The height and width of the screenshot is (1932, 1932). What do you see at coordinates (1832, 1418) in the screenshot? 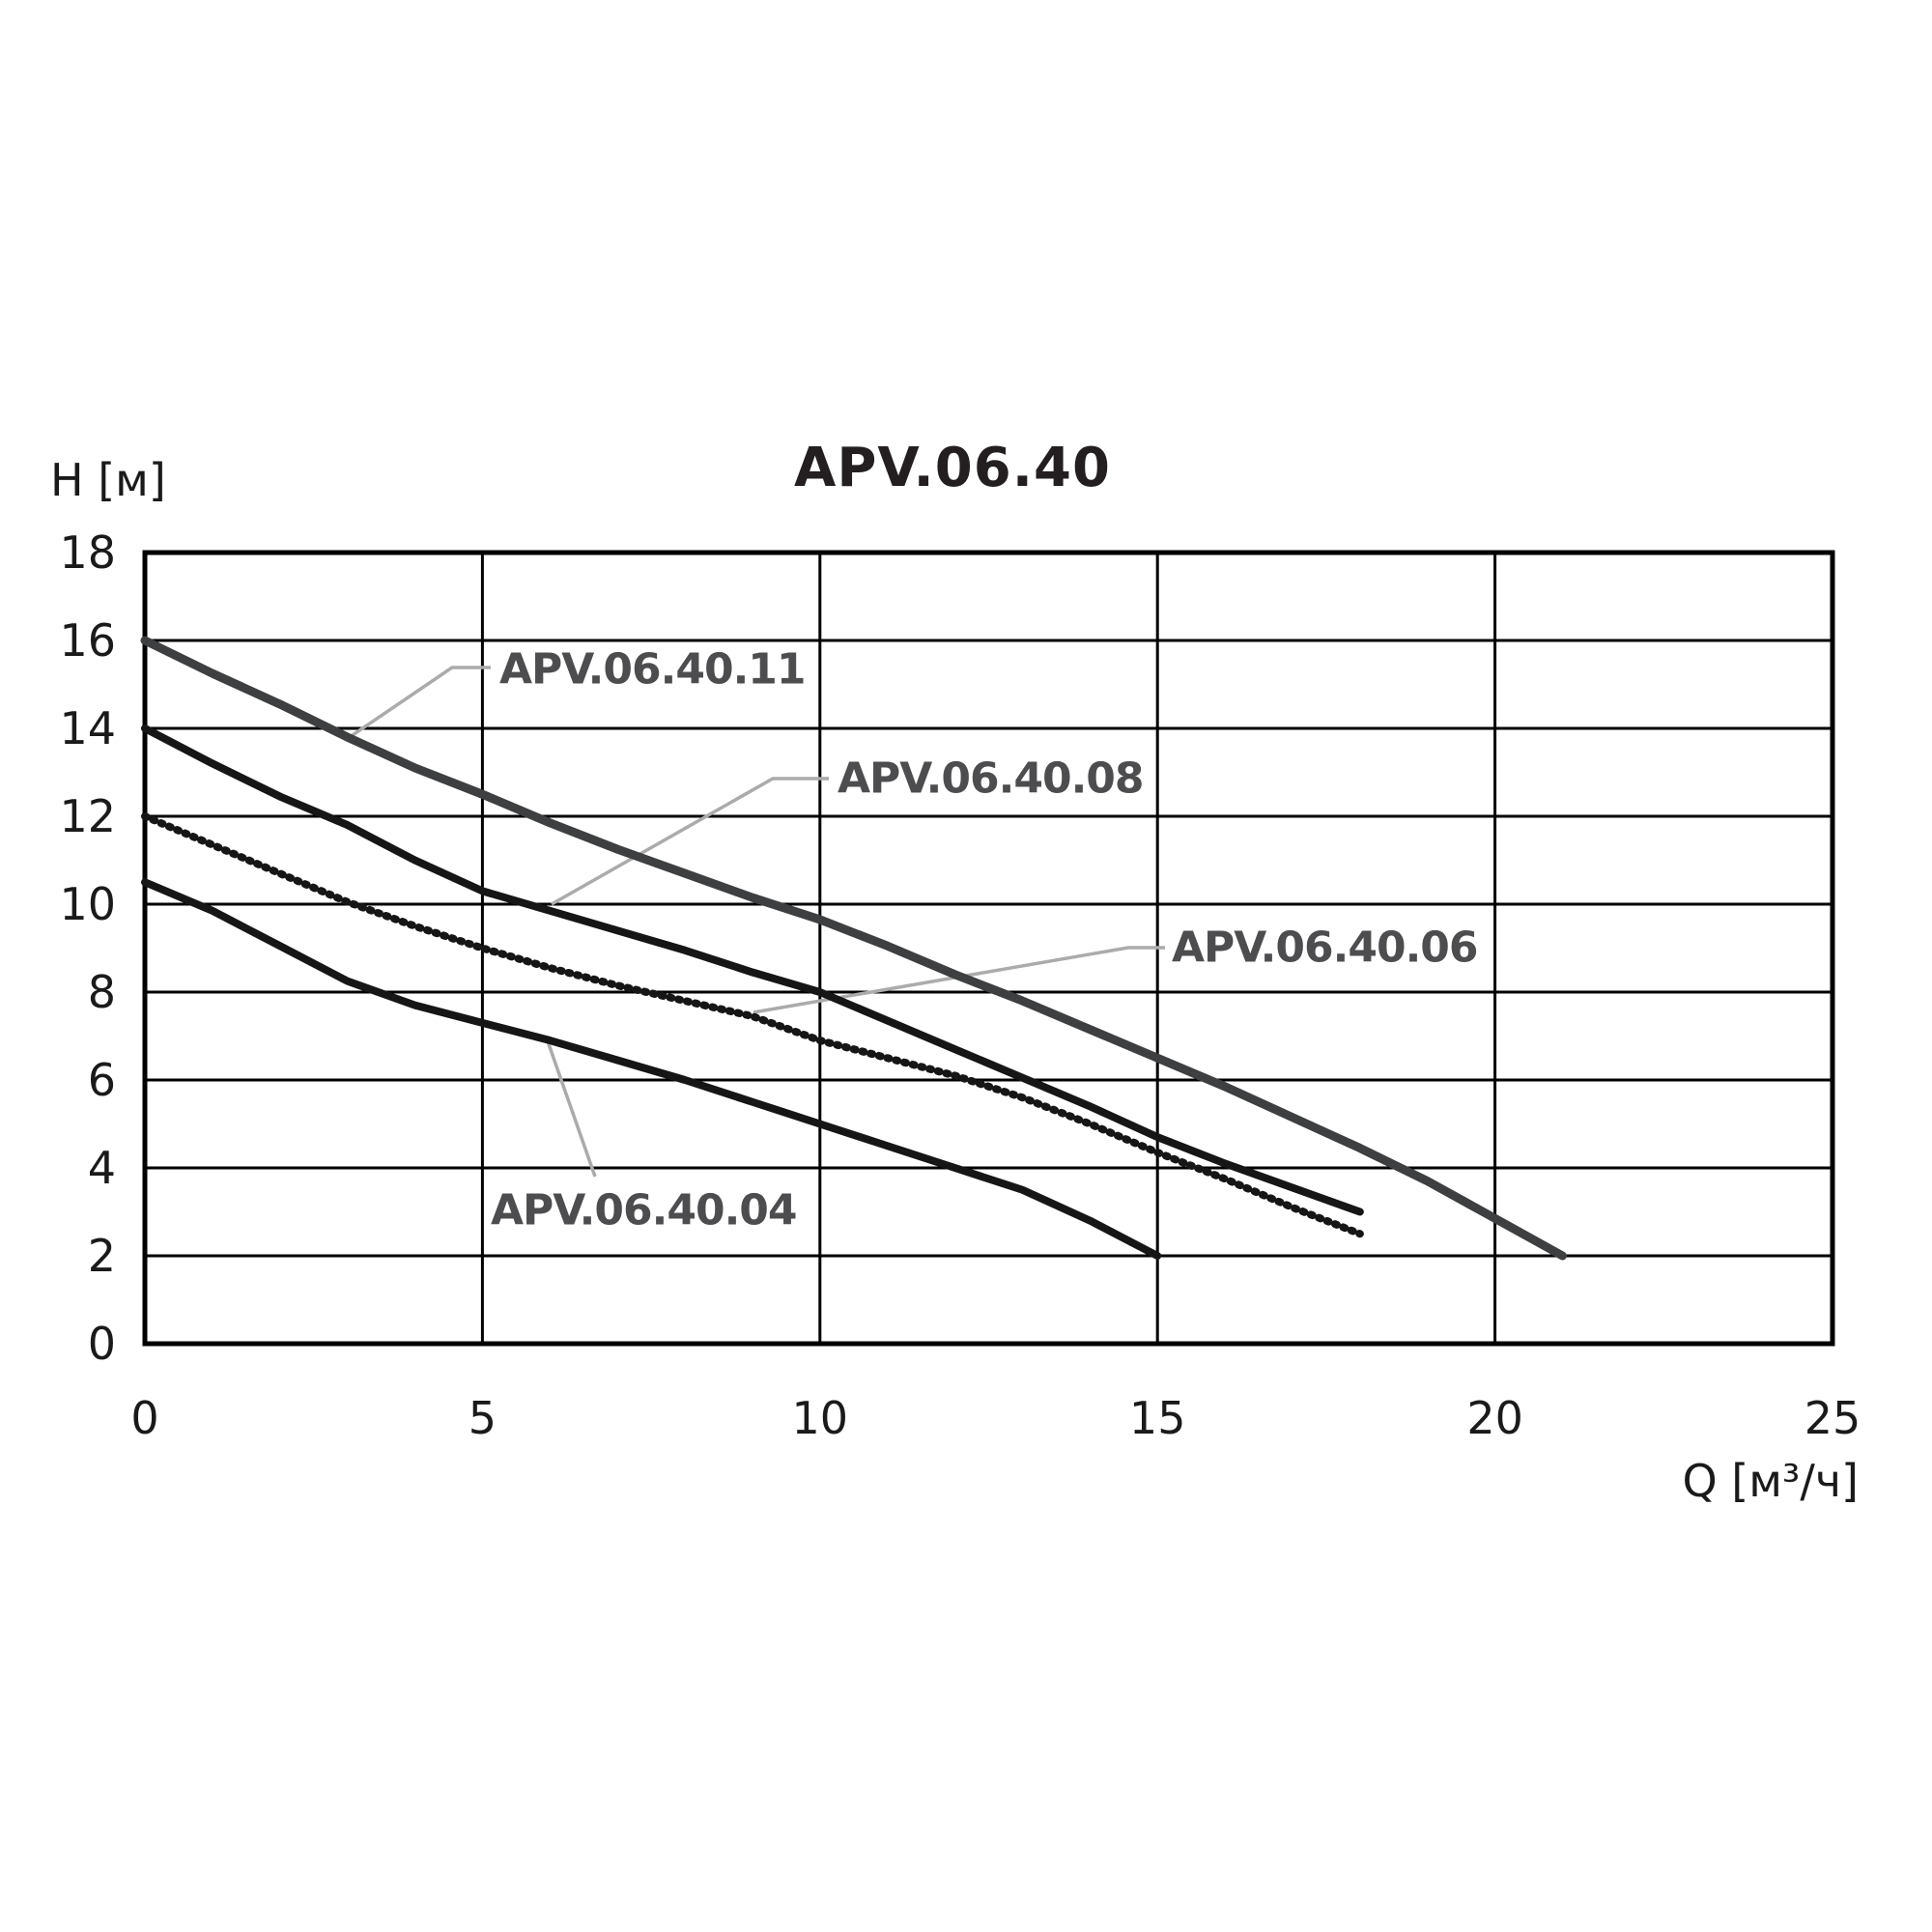
I see `x-tick-label-25: 25` at bounding box center [1832, 1418].